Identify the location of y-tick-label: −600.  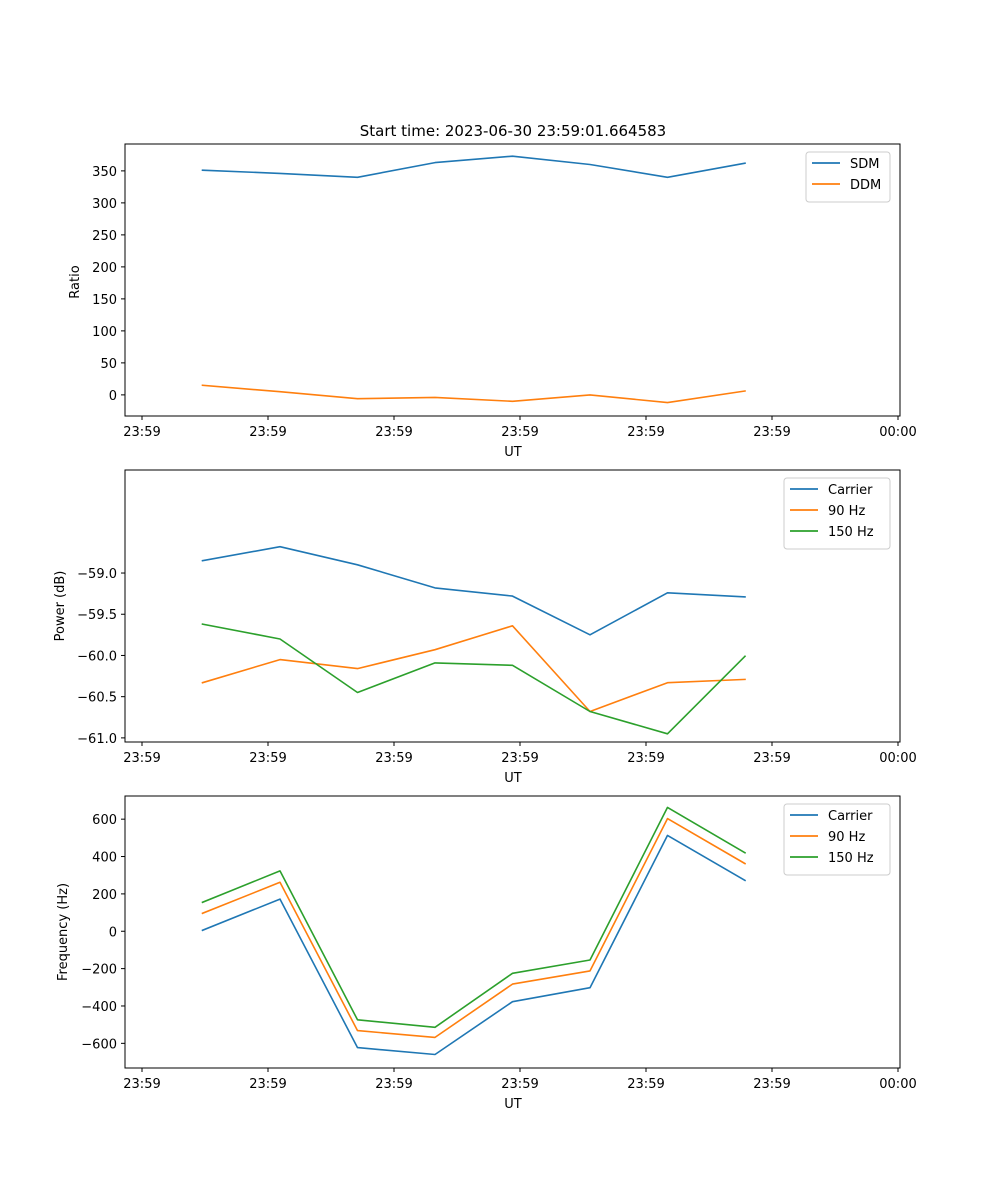
(99, 1044).